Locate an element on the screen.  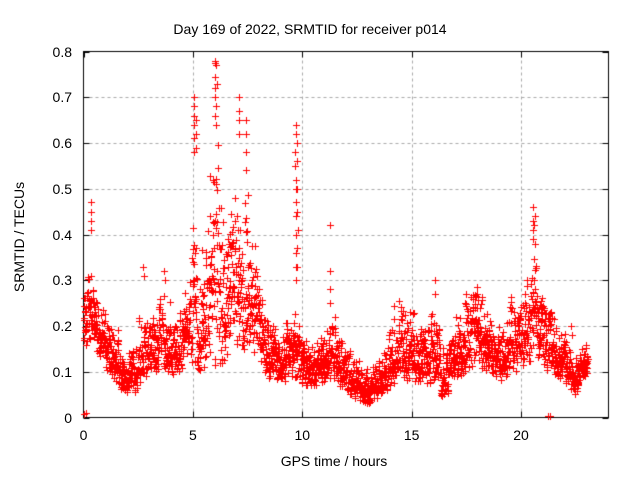
x-axis-label: GPS time / hours is located at coordinates (334, 461).